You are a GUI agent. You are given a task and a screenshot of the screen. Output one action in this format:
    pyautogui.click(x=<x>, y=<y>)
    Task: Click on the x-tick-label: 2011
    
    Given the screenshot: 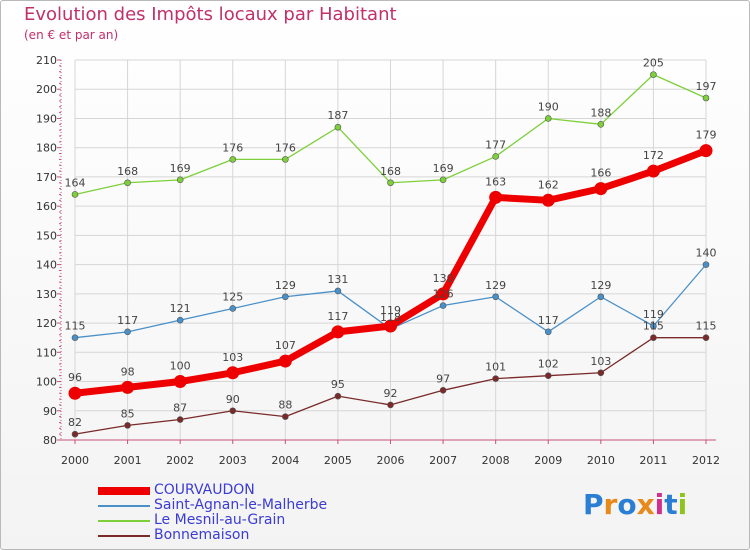 What is the action you would take?
    pyautogui.click(x=653, y=460)
    